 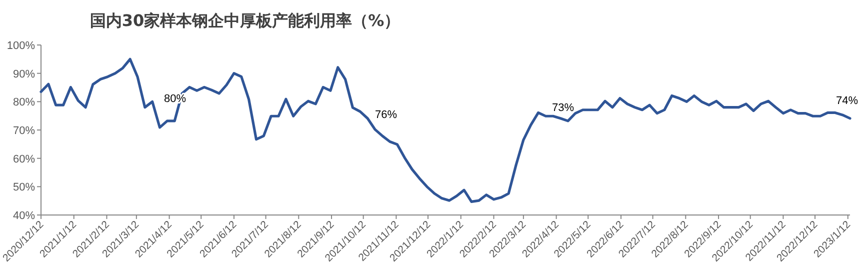 I want to click on y-tick-label: 100%, so click(x=21, y=46).